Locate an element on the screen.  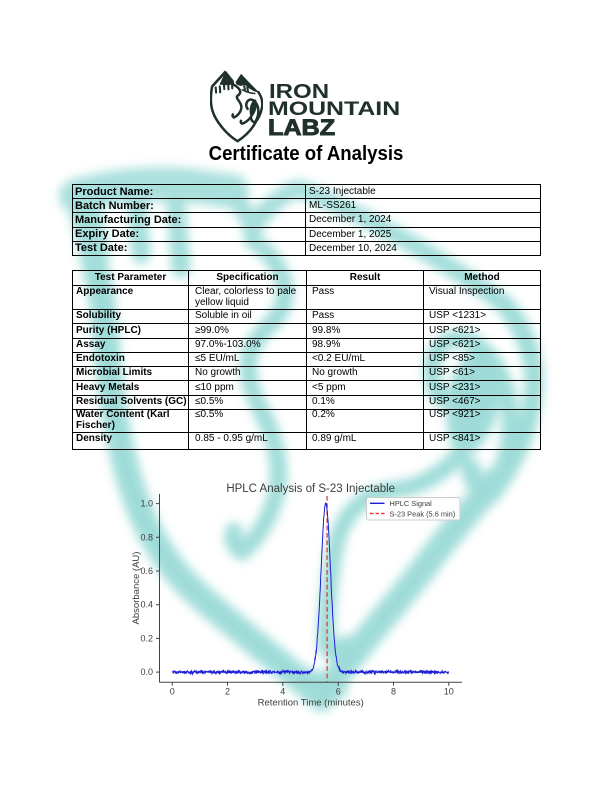
svg-text: S-23 Peak (5.6 min) is located at coordinates (423, 513).